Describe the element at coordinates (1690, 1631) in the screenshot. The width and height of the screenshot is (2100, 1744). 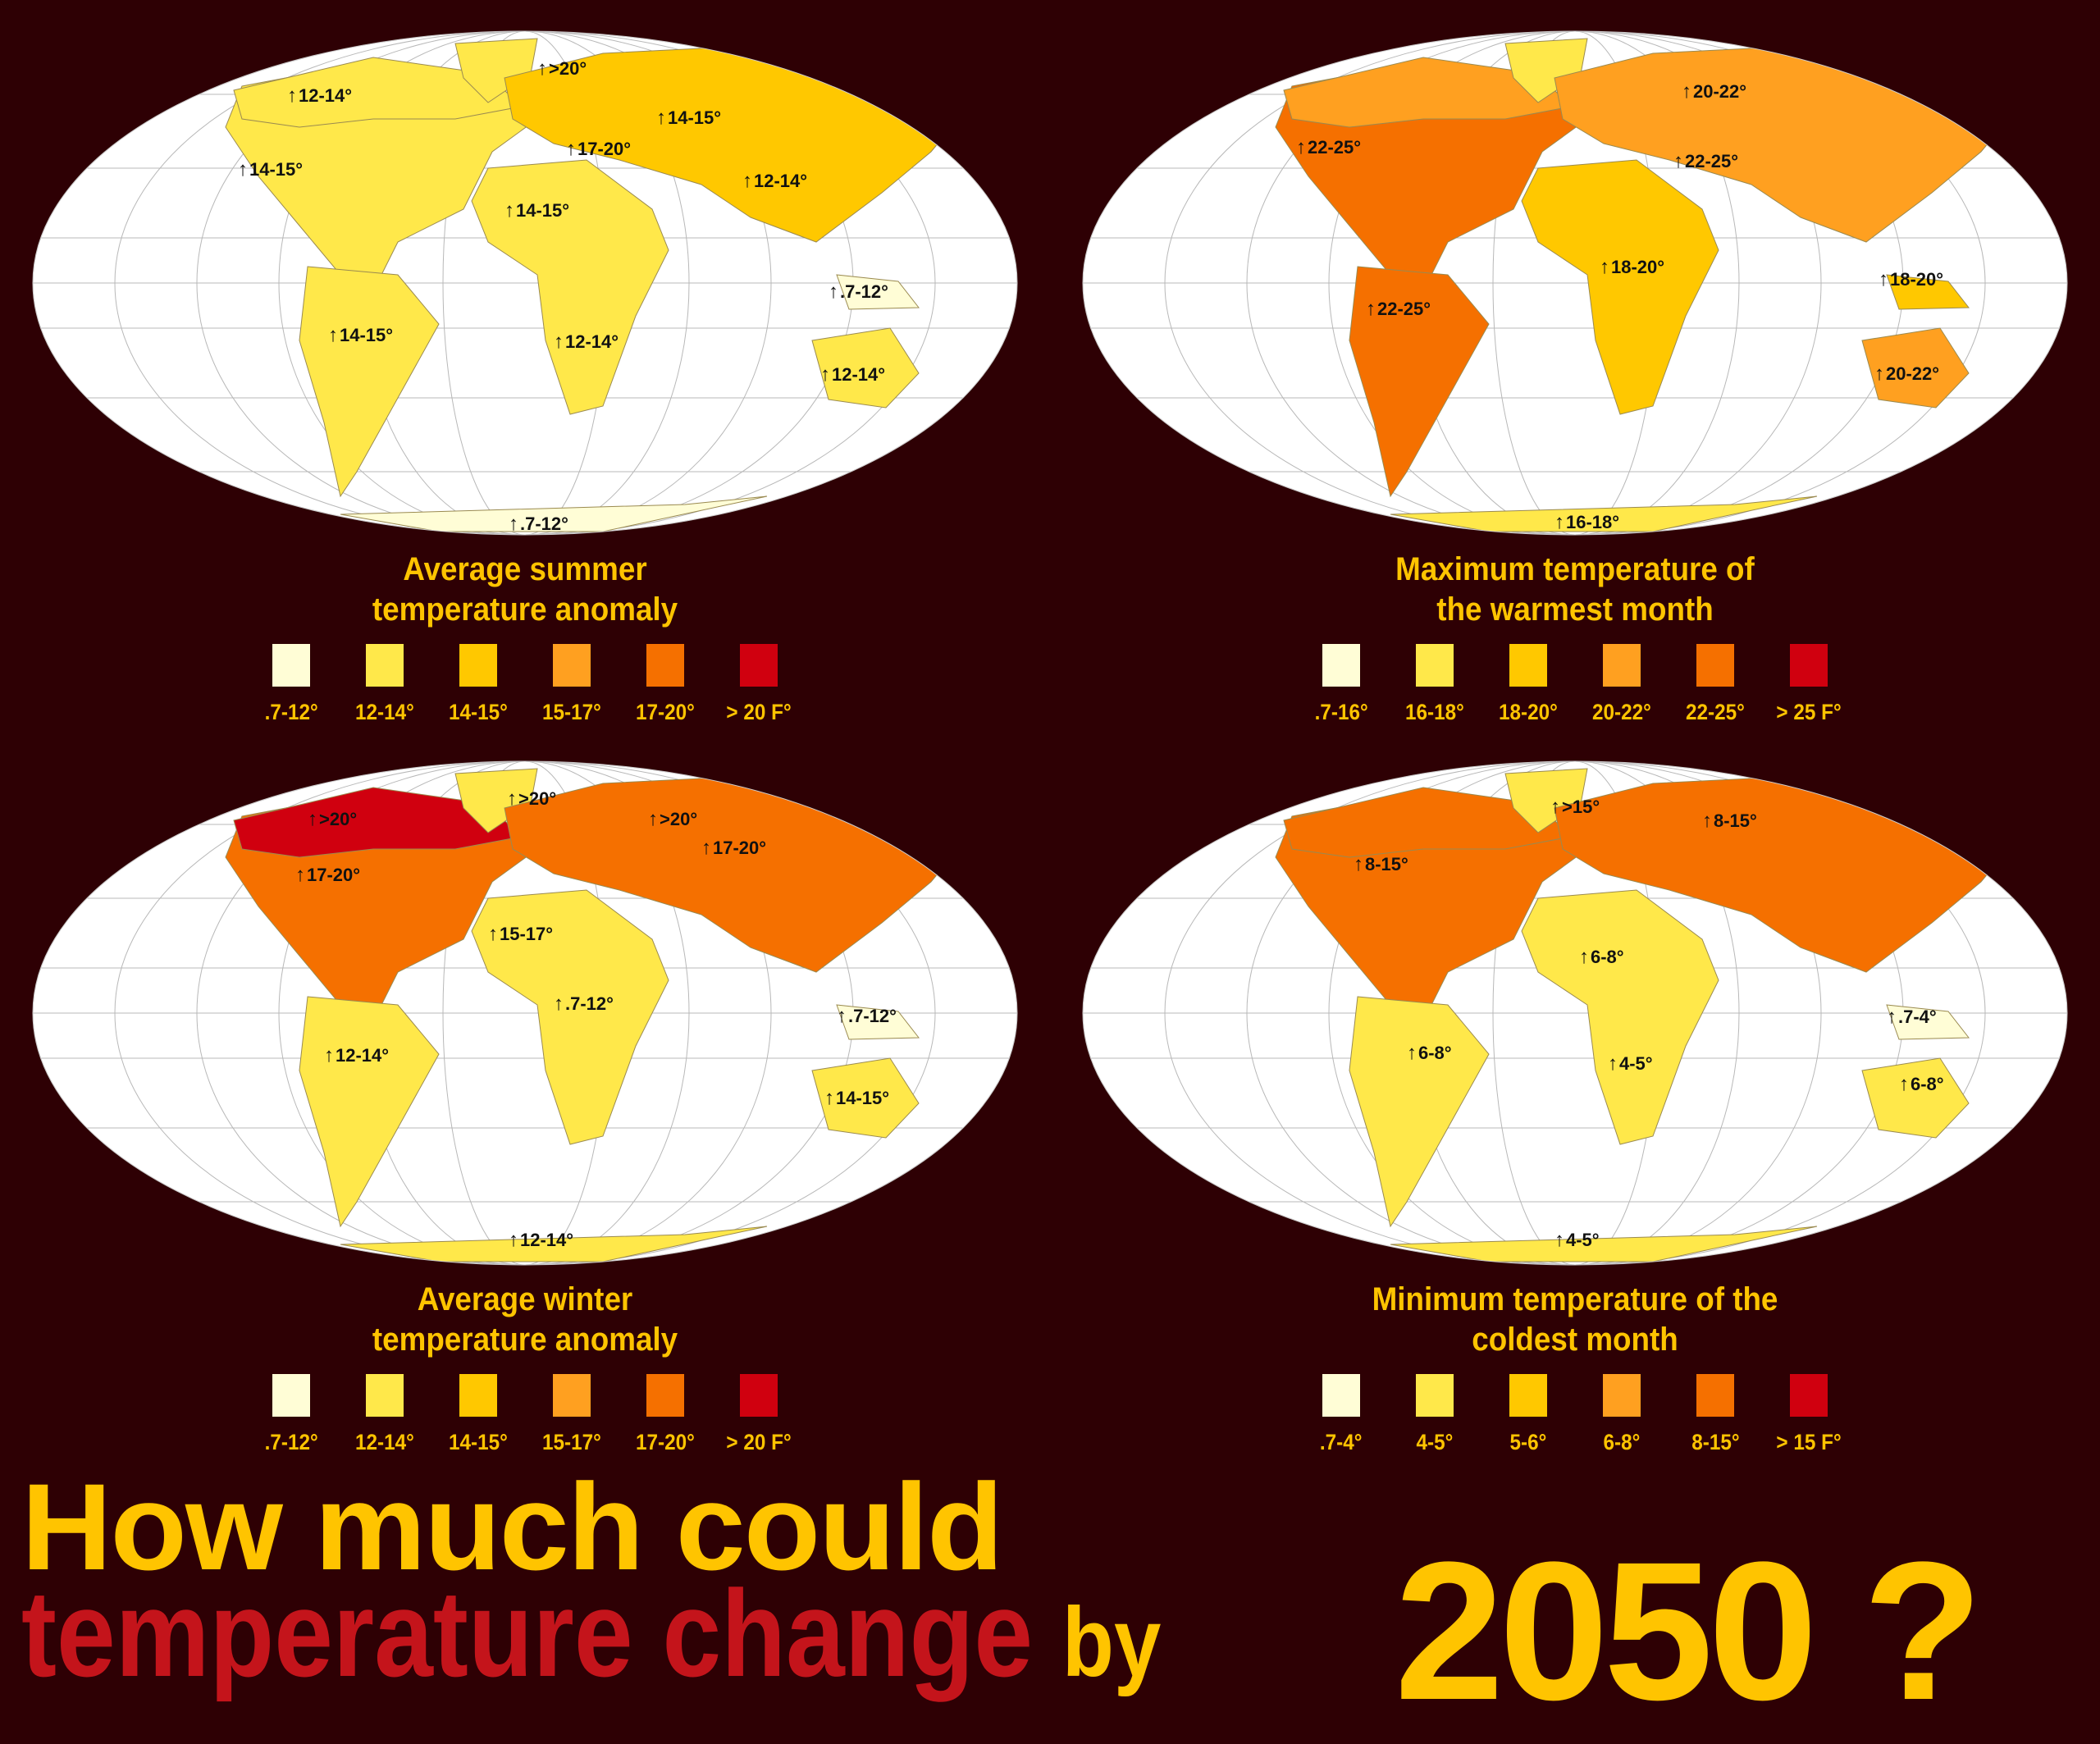
I see `headline-year: 2050 ?` at that location.